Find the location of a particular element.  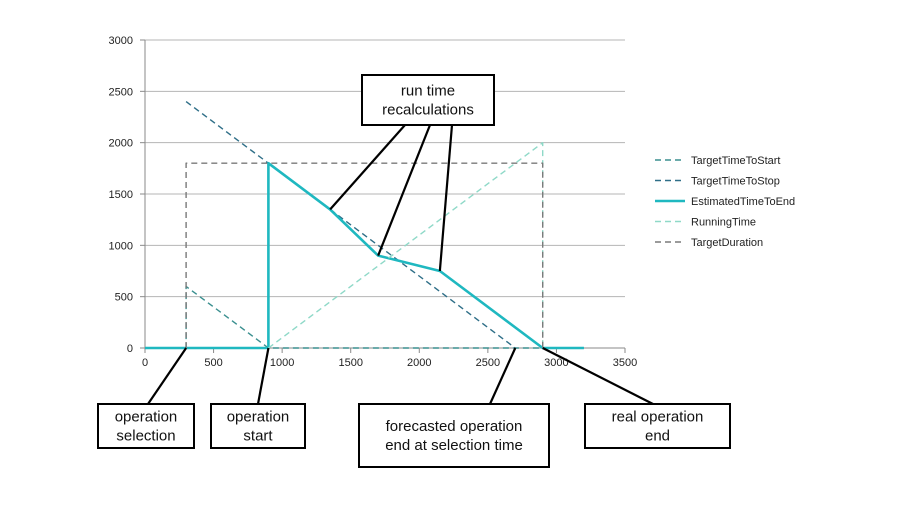

legend-label: EstimatedTimeToEnd is located at coordinates (743, 202).